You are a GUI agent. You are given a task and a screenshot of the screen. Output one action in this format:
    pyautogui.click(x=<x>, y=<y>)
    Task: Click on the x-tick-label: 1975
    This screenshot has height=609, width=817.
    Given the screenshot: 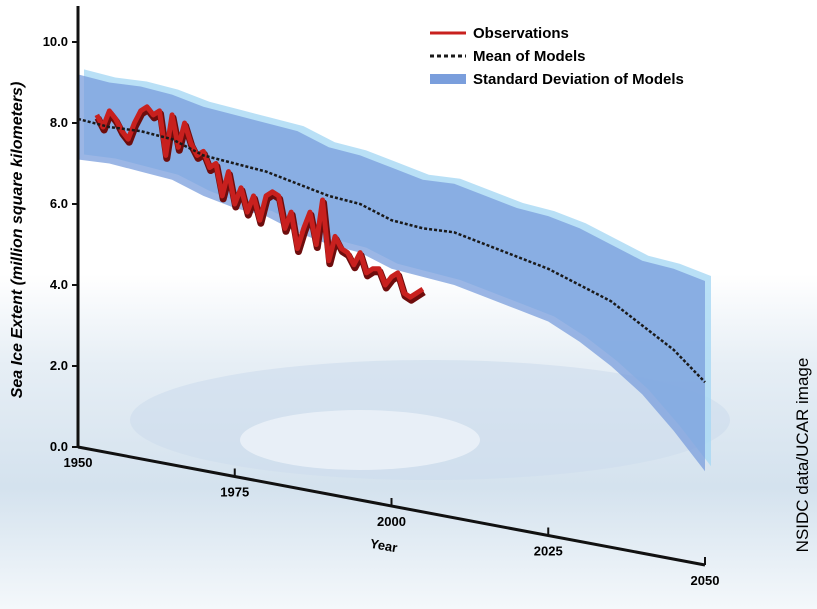 What is the action you would take?
    pyautogui.click(x=234, y=492)
    